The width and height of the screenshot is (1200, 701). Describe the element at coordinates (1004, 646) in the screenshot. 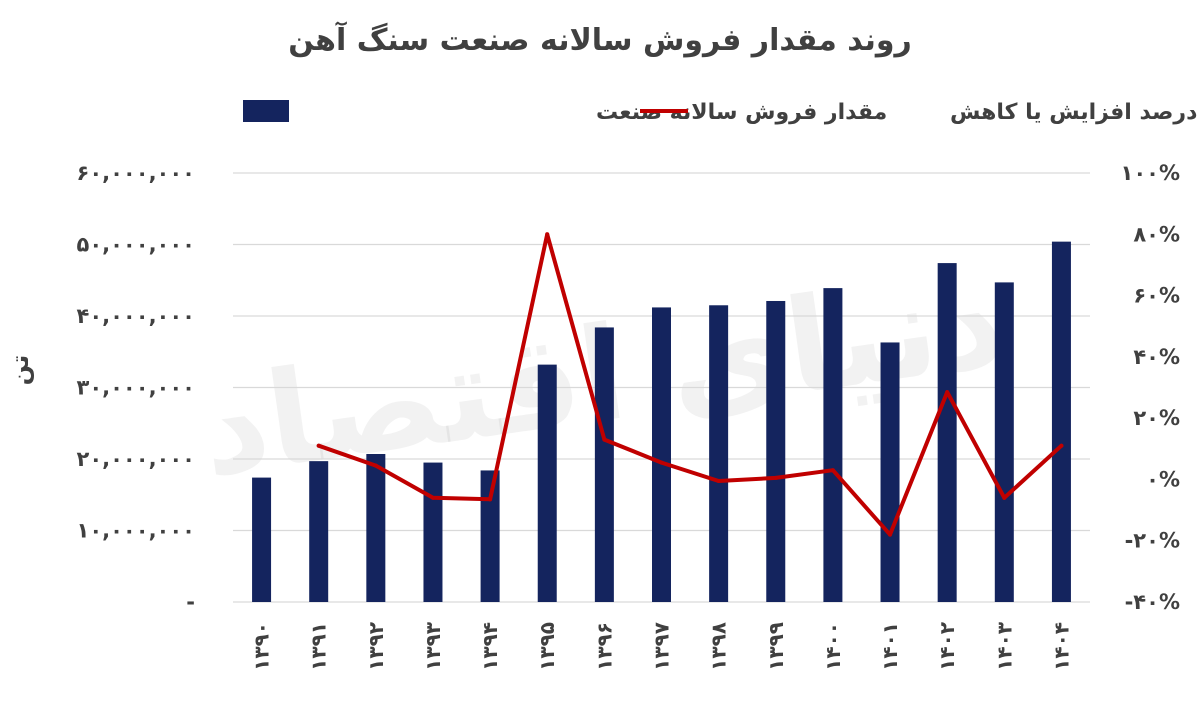

I see `x-tick-label: ۱۴۰۳` at that location.